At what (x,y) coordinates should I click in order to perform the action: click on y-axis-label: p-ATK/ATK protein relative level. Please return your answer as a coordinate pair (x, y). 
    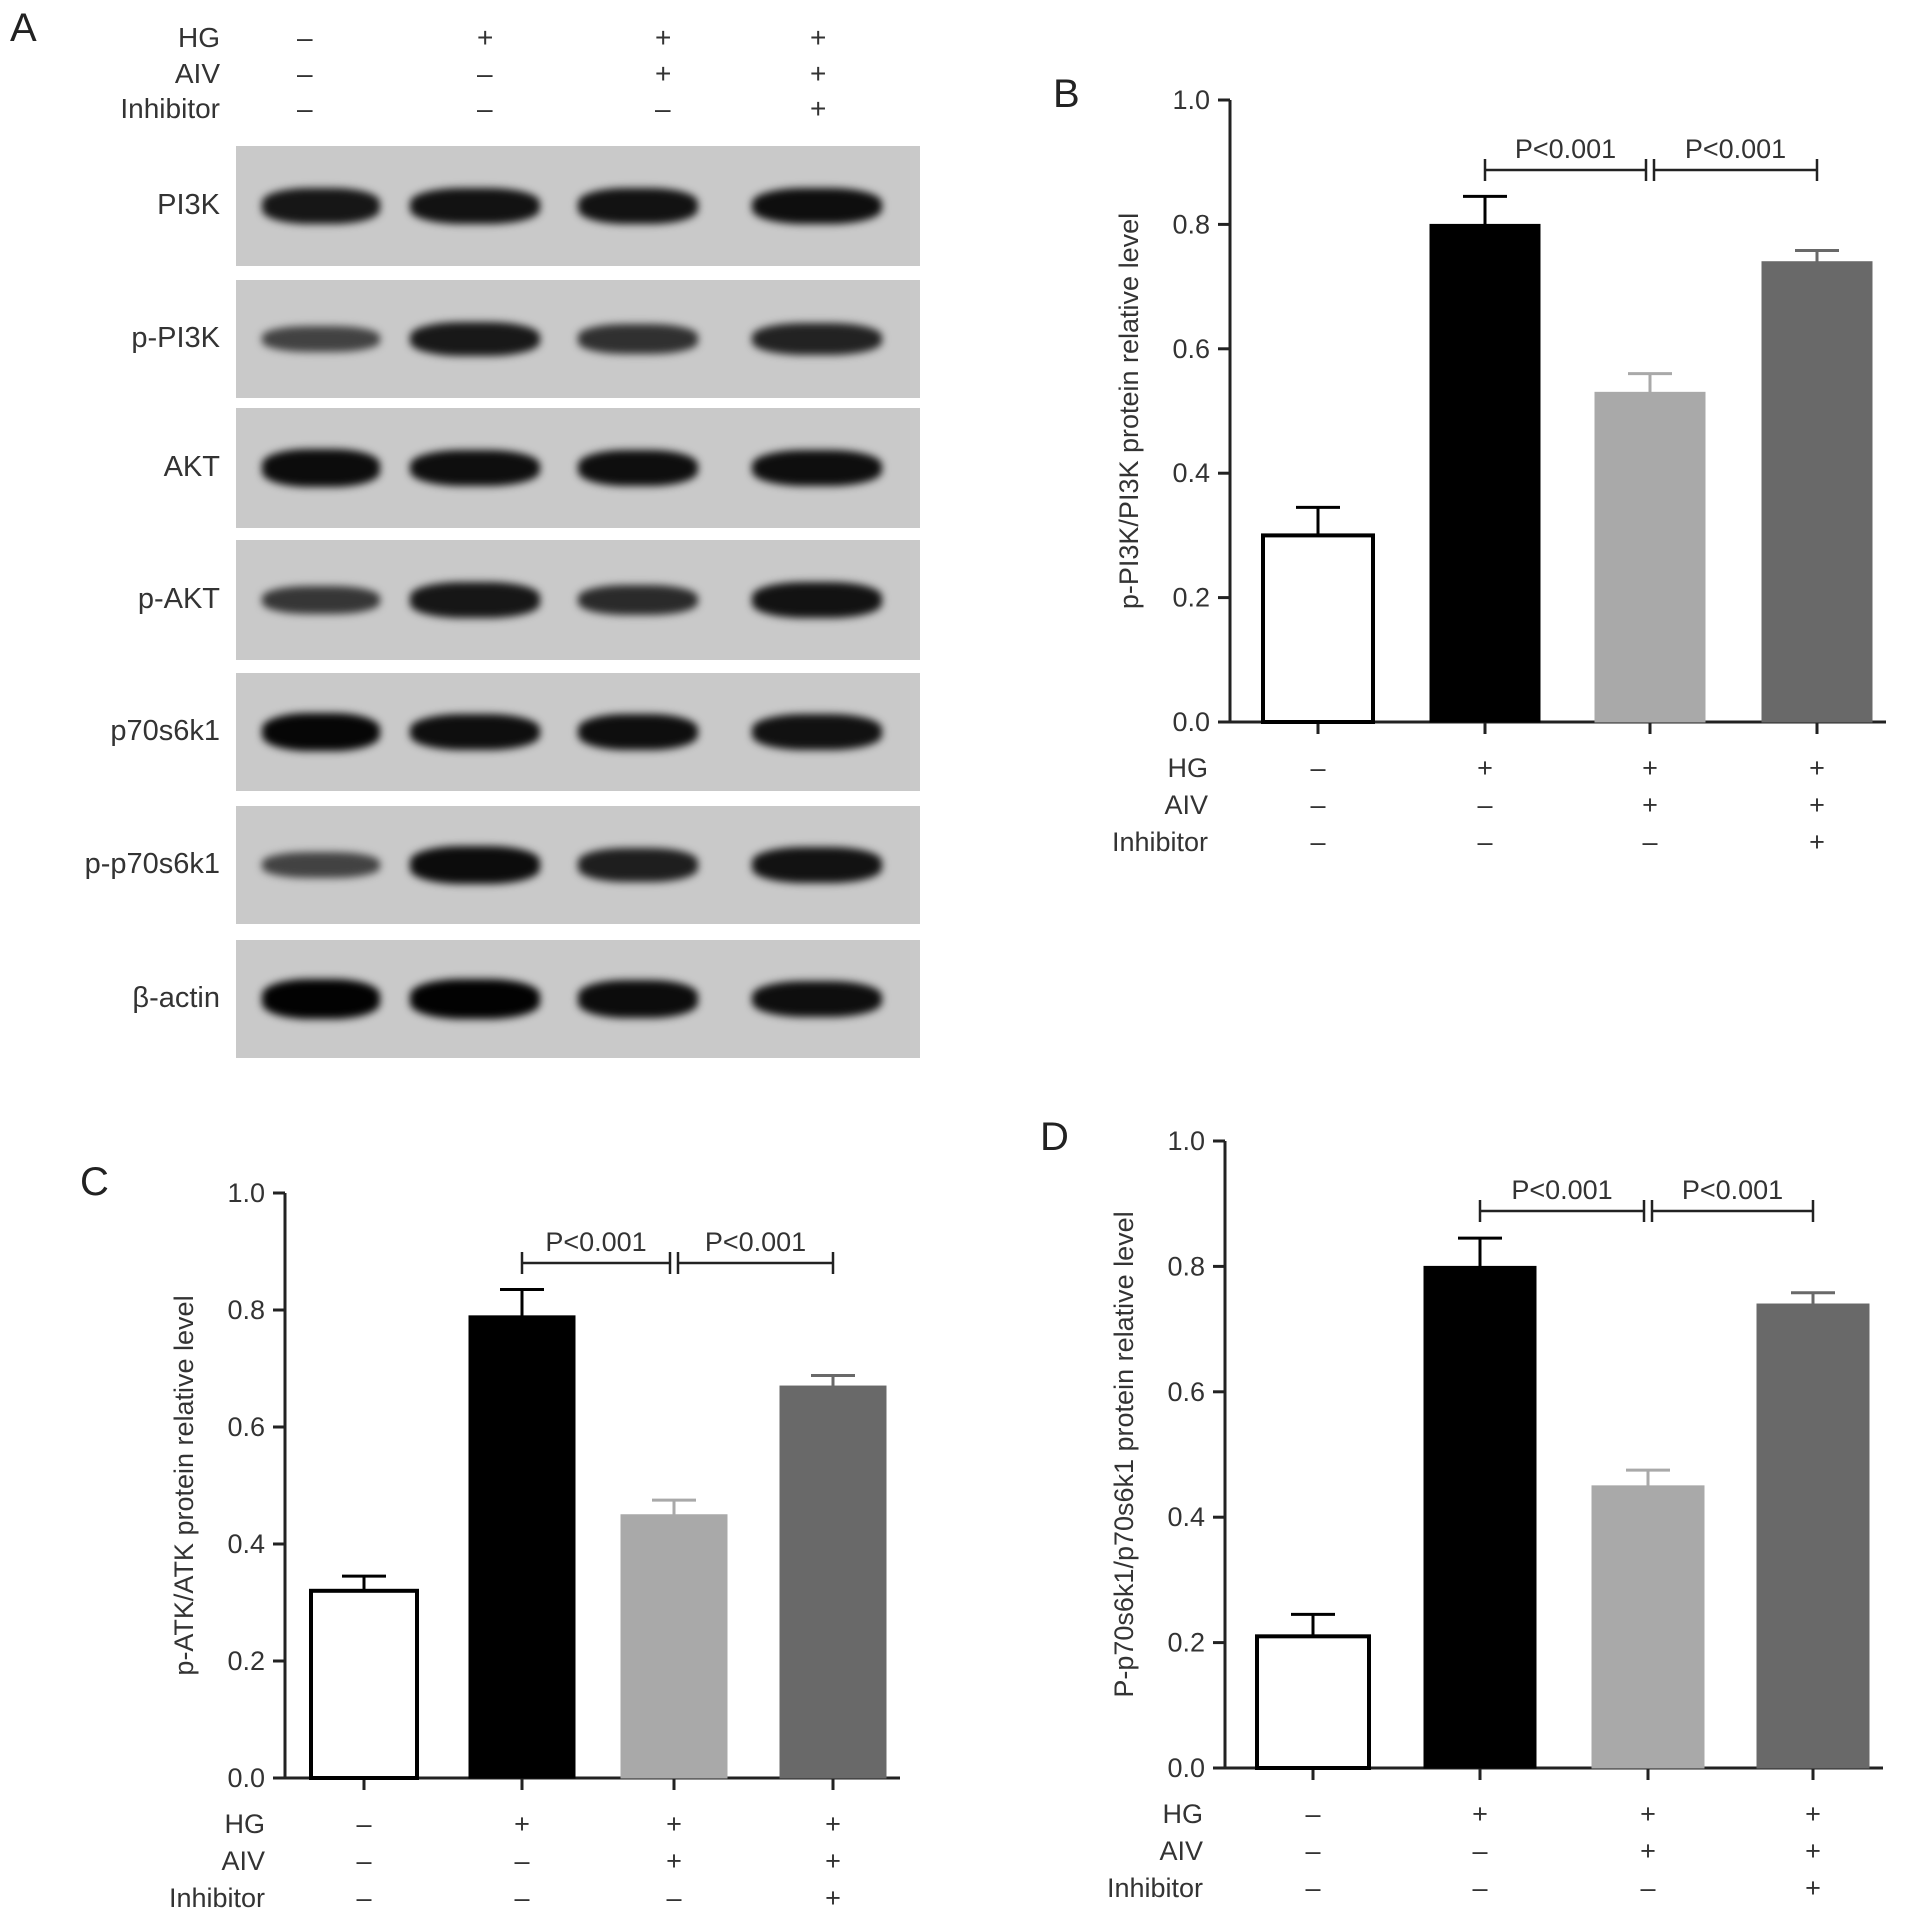
    Looking at the image, I should click on (184, 1485).